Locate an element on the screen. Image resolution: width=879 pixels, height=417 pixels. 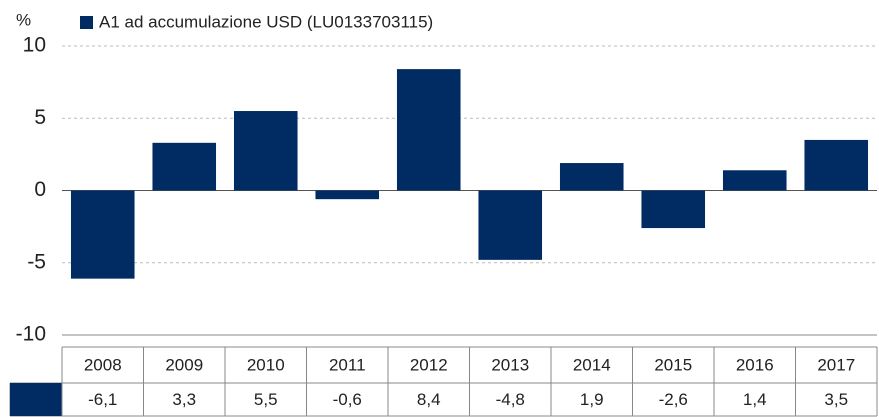
data-label: -4,8 is located at coordinates (510, 399).